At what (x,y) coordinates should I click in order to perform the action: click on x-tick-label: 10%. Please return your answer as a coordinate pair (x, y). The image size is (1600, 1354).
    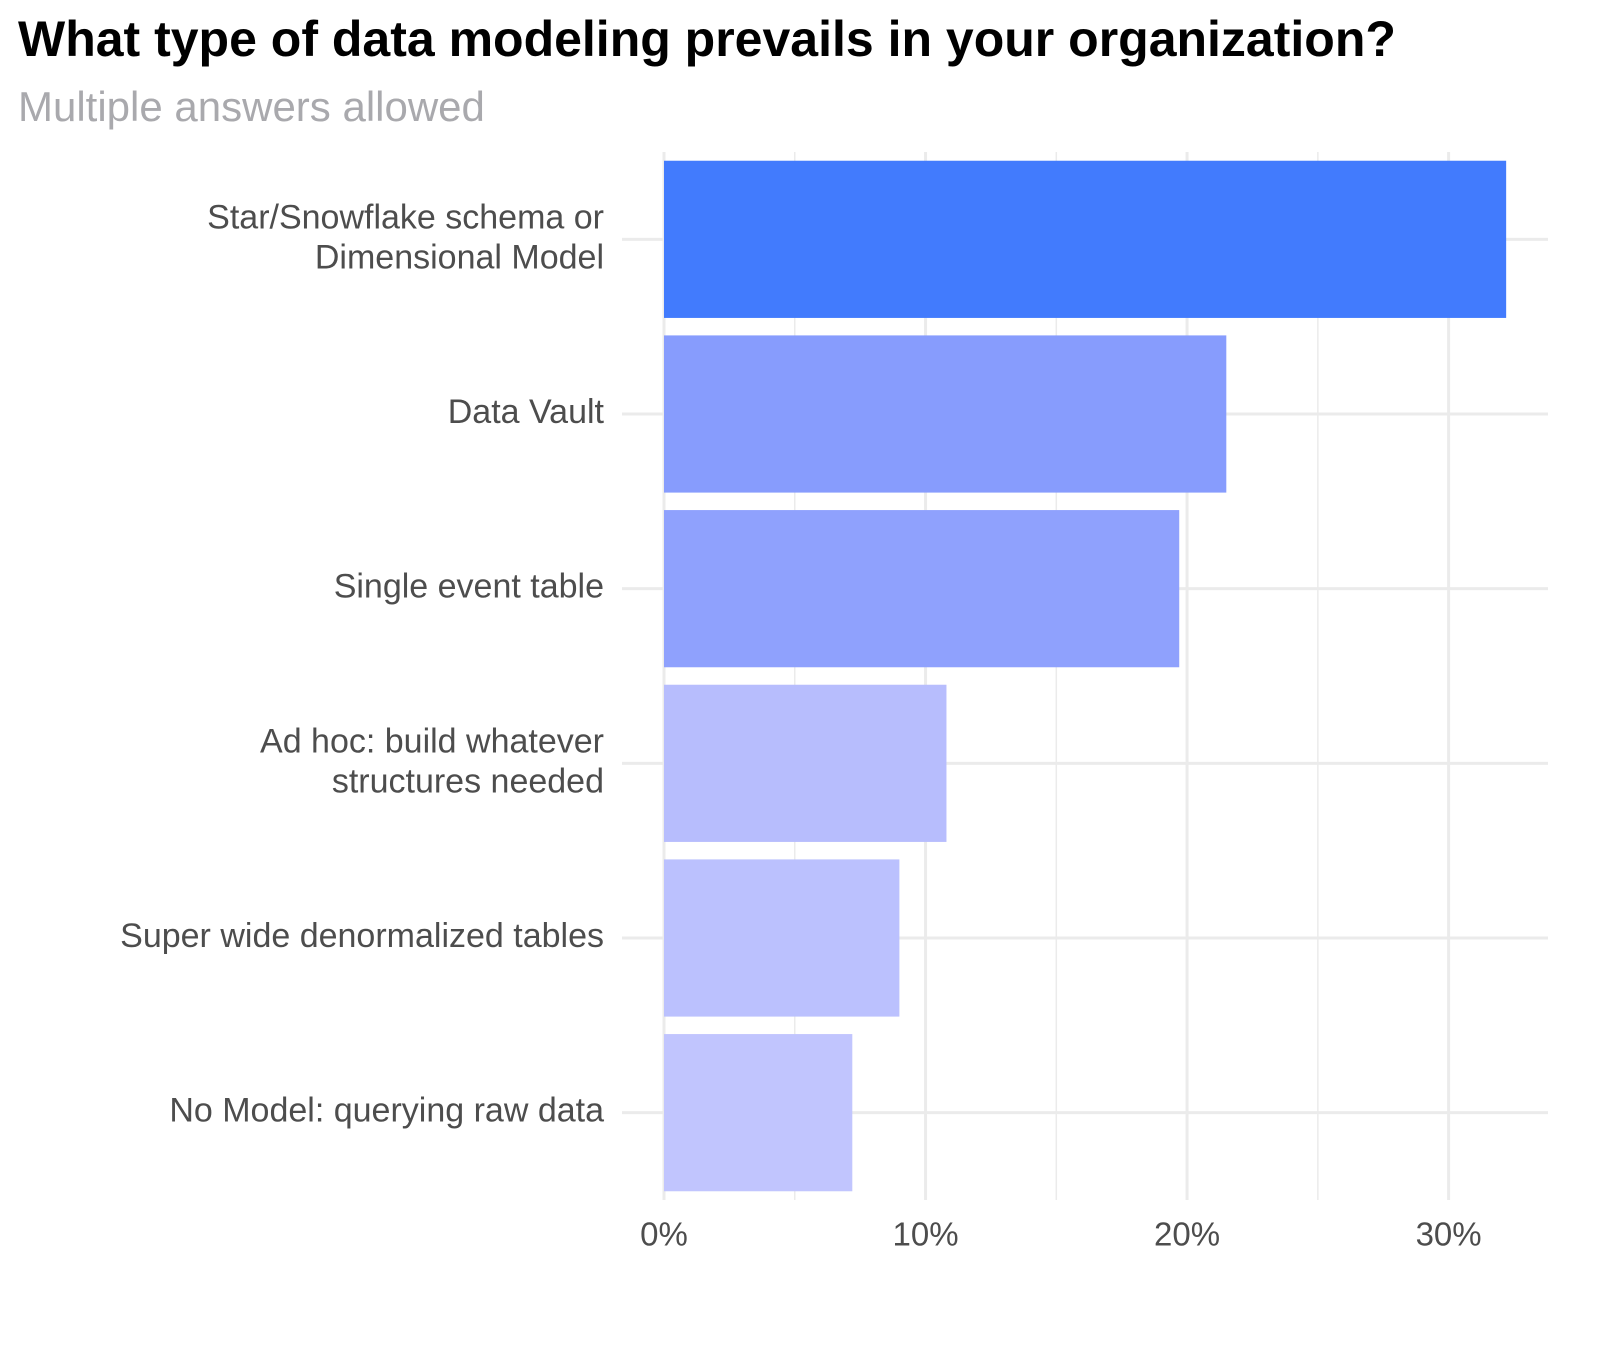
    Looking at the image, I should click on (926, 1234).